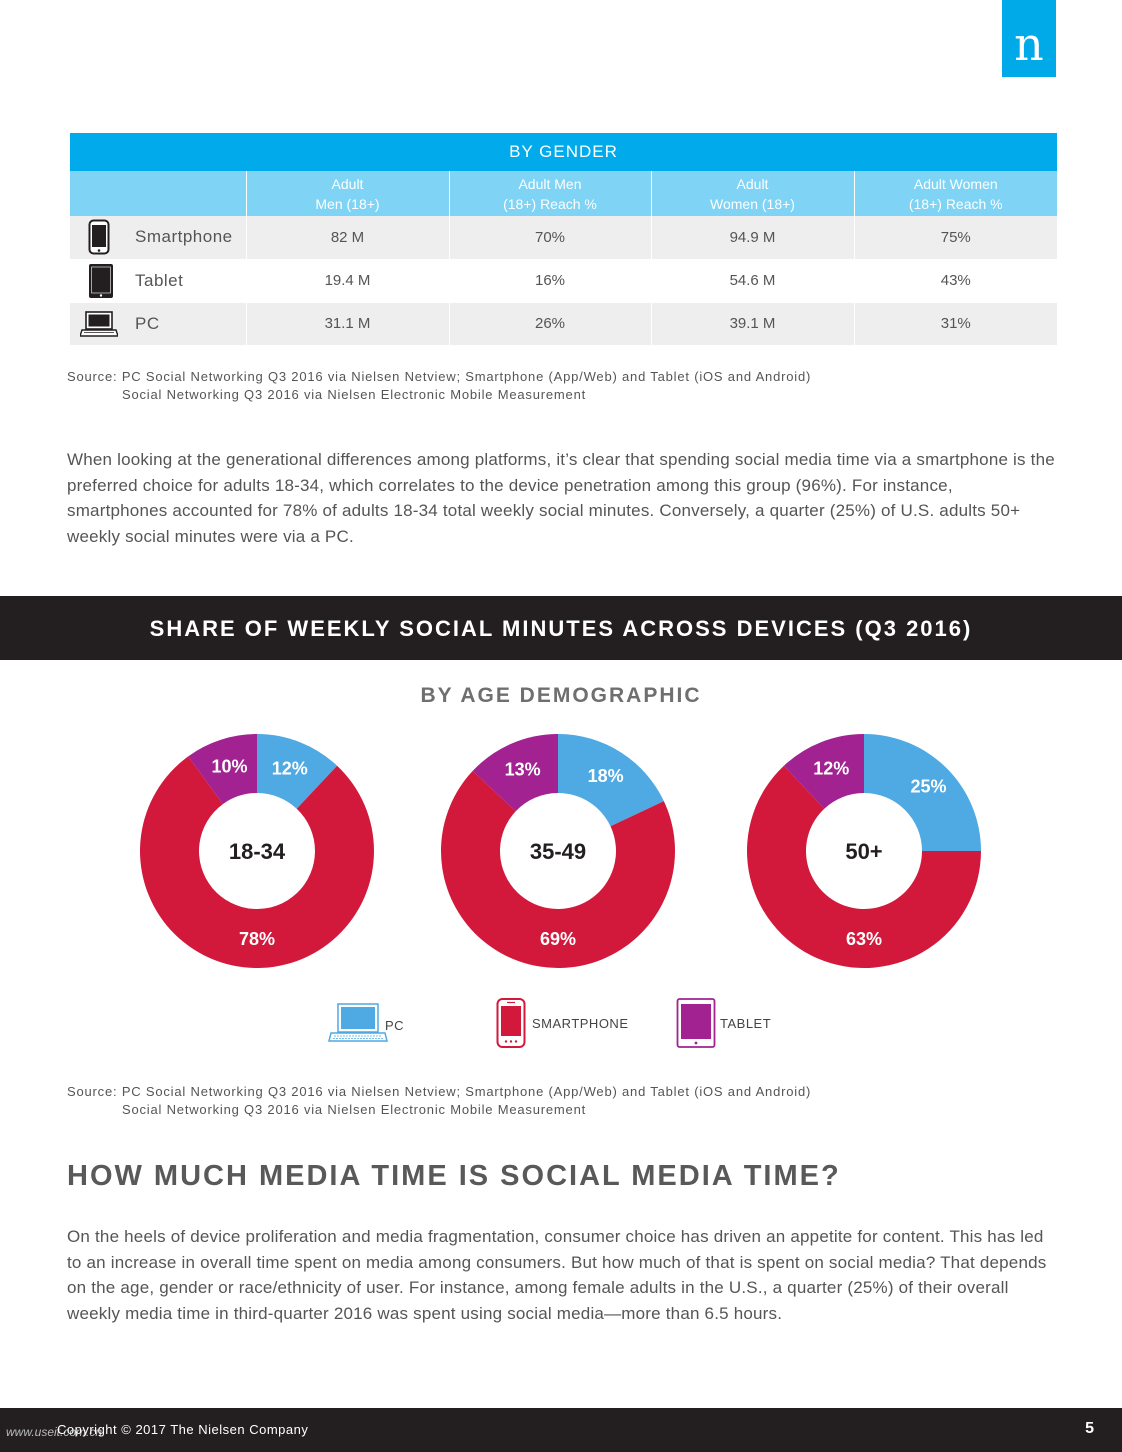 The image size is (1122, 1452). Describe the element at coordinates (752, 281) in the screenshot. I see `table-cell: 54.6 M` at that location.